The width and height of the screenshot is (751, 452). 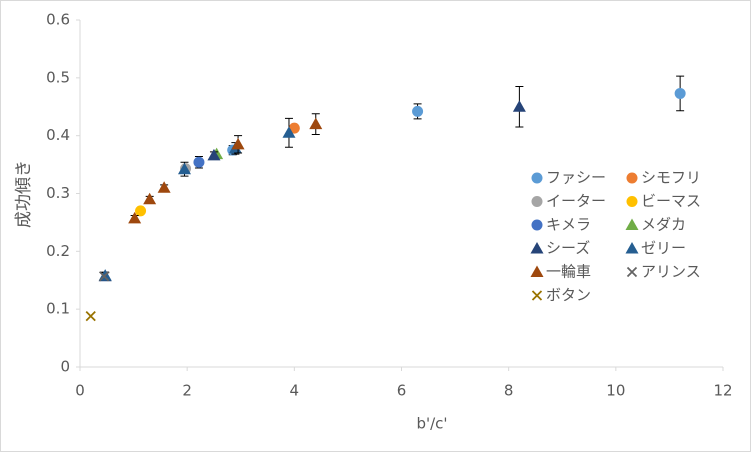 I want to click on legend-label: メダカ, so click(x=663, y=225).